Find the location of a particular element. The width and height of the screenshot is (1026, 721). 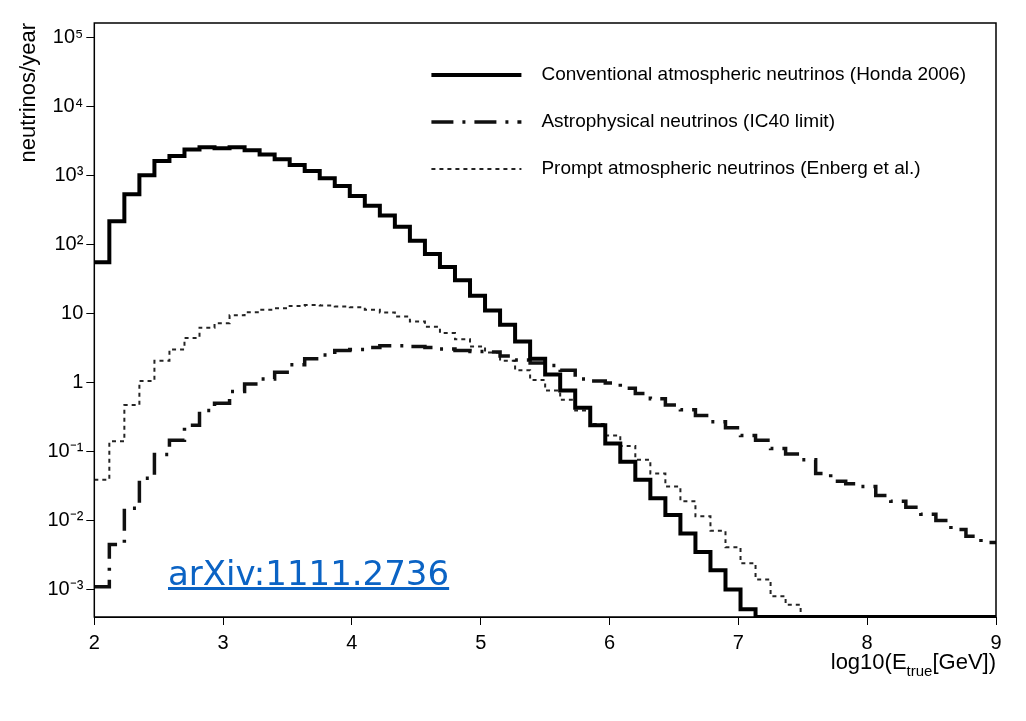

x-tick-label: 7 is located at coordinates (738, 641).